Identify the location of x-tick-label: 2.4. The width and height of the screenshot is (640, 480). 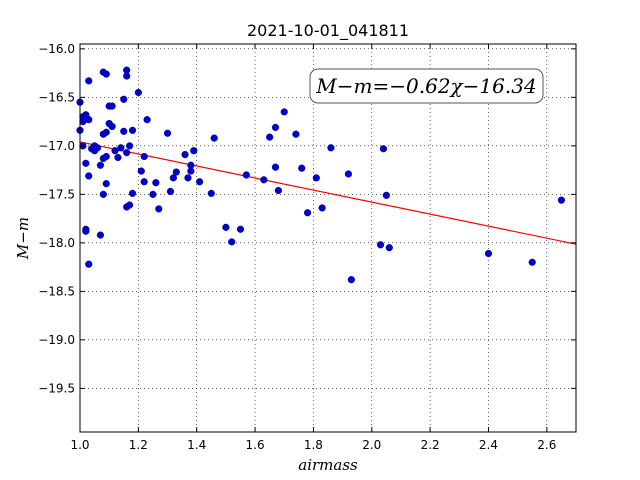
(488, 445).